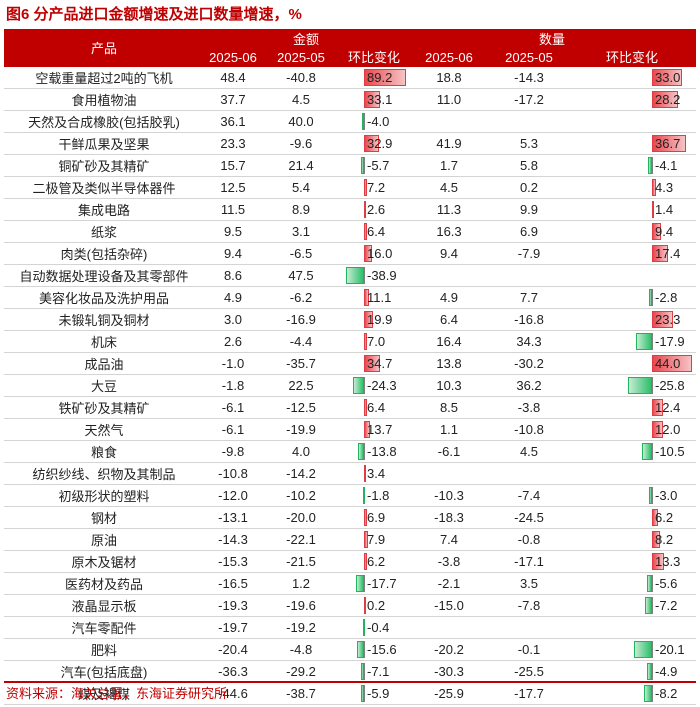 This screenshot has width=700, height=707. What do you see at coordinates (301, 253) in the screenshot?
I see `amount-previous: -6.5` at bounding box center [301, 253].